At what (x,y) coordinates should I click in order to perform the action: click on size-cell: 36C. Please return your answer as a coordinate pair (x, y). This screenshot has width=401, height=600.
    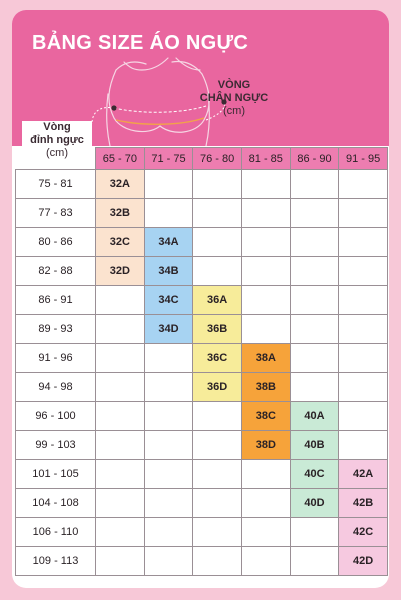
    Looking at the image, I should click on (217, 358).